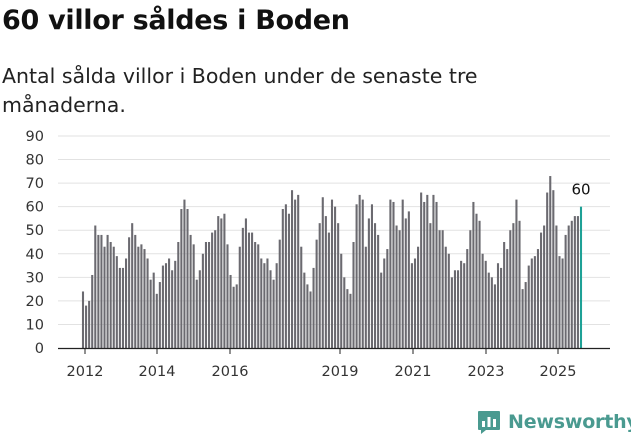 This screenshot has height=439, width=631. Describe the element at coordinates (340, 372) in the screenshot. I see `x-tick-label: 2019` at that location.